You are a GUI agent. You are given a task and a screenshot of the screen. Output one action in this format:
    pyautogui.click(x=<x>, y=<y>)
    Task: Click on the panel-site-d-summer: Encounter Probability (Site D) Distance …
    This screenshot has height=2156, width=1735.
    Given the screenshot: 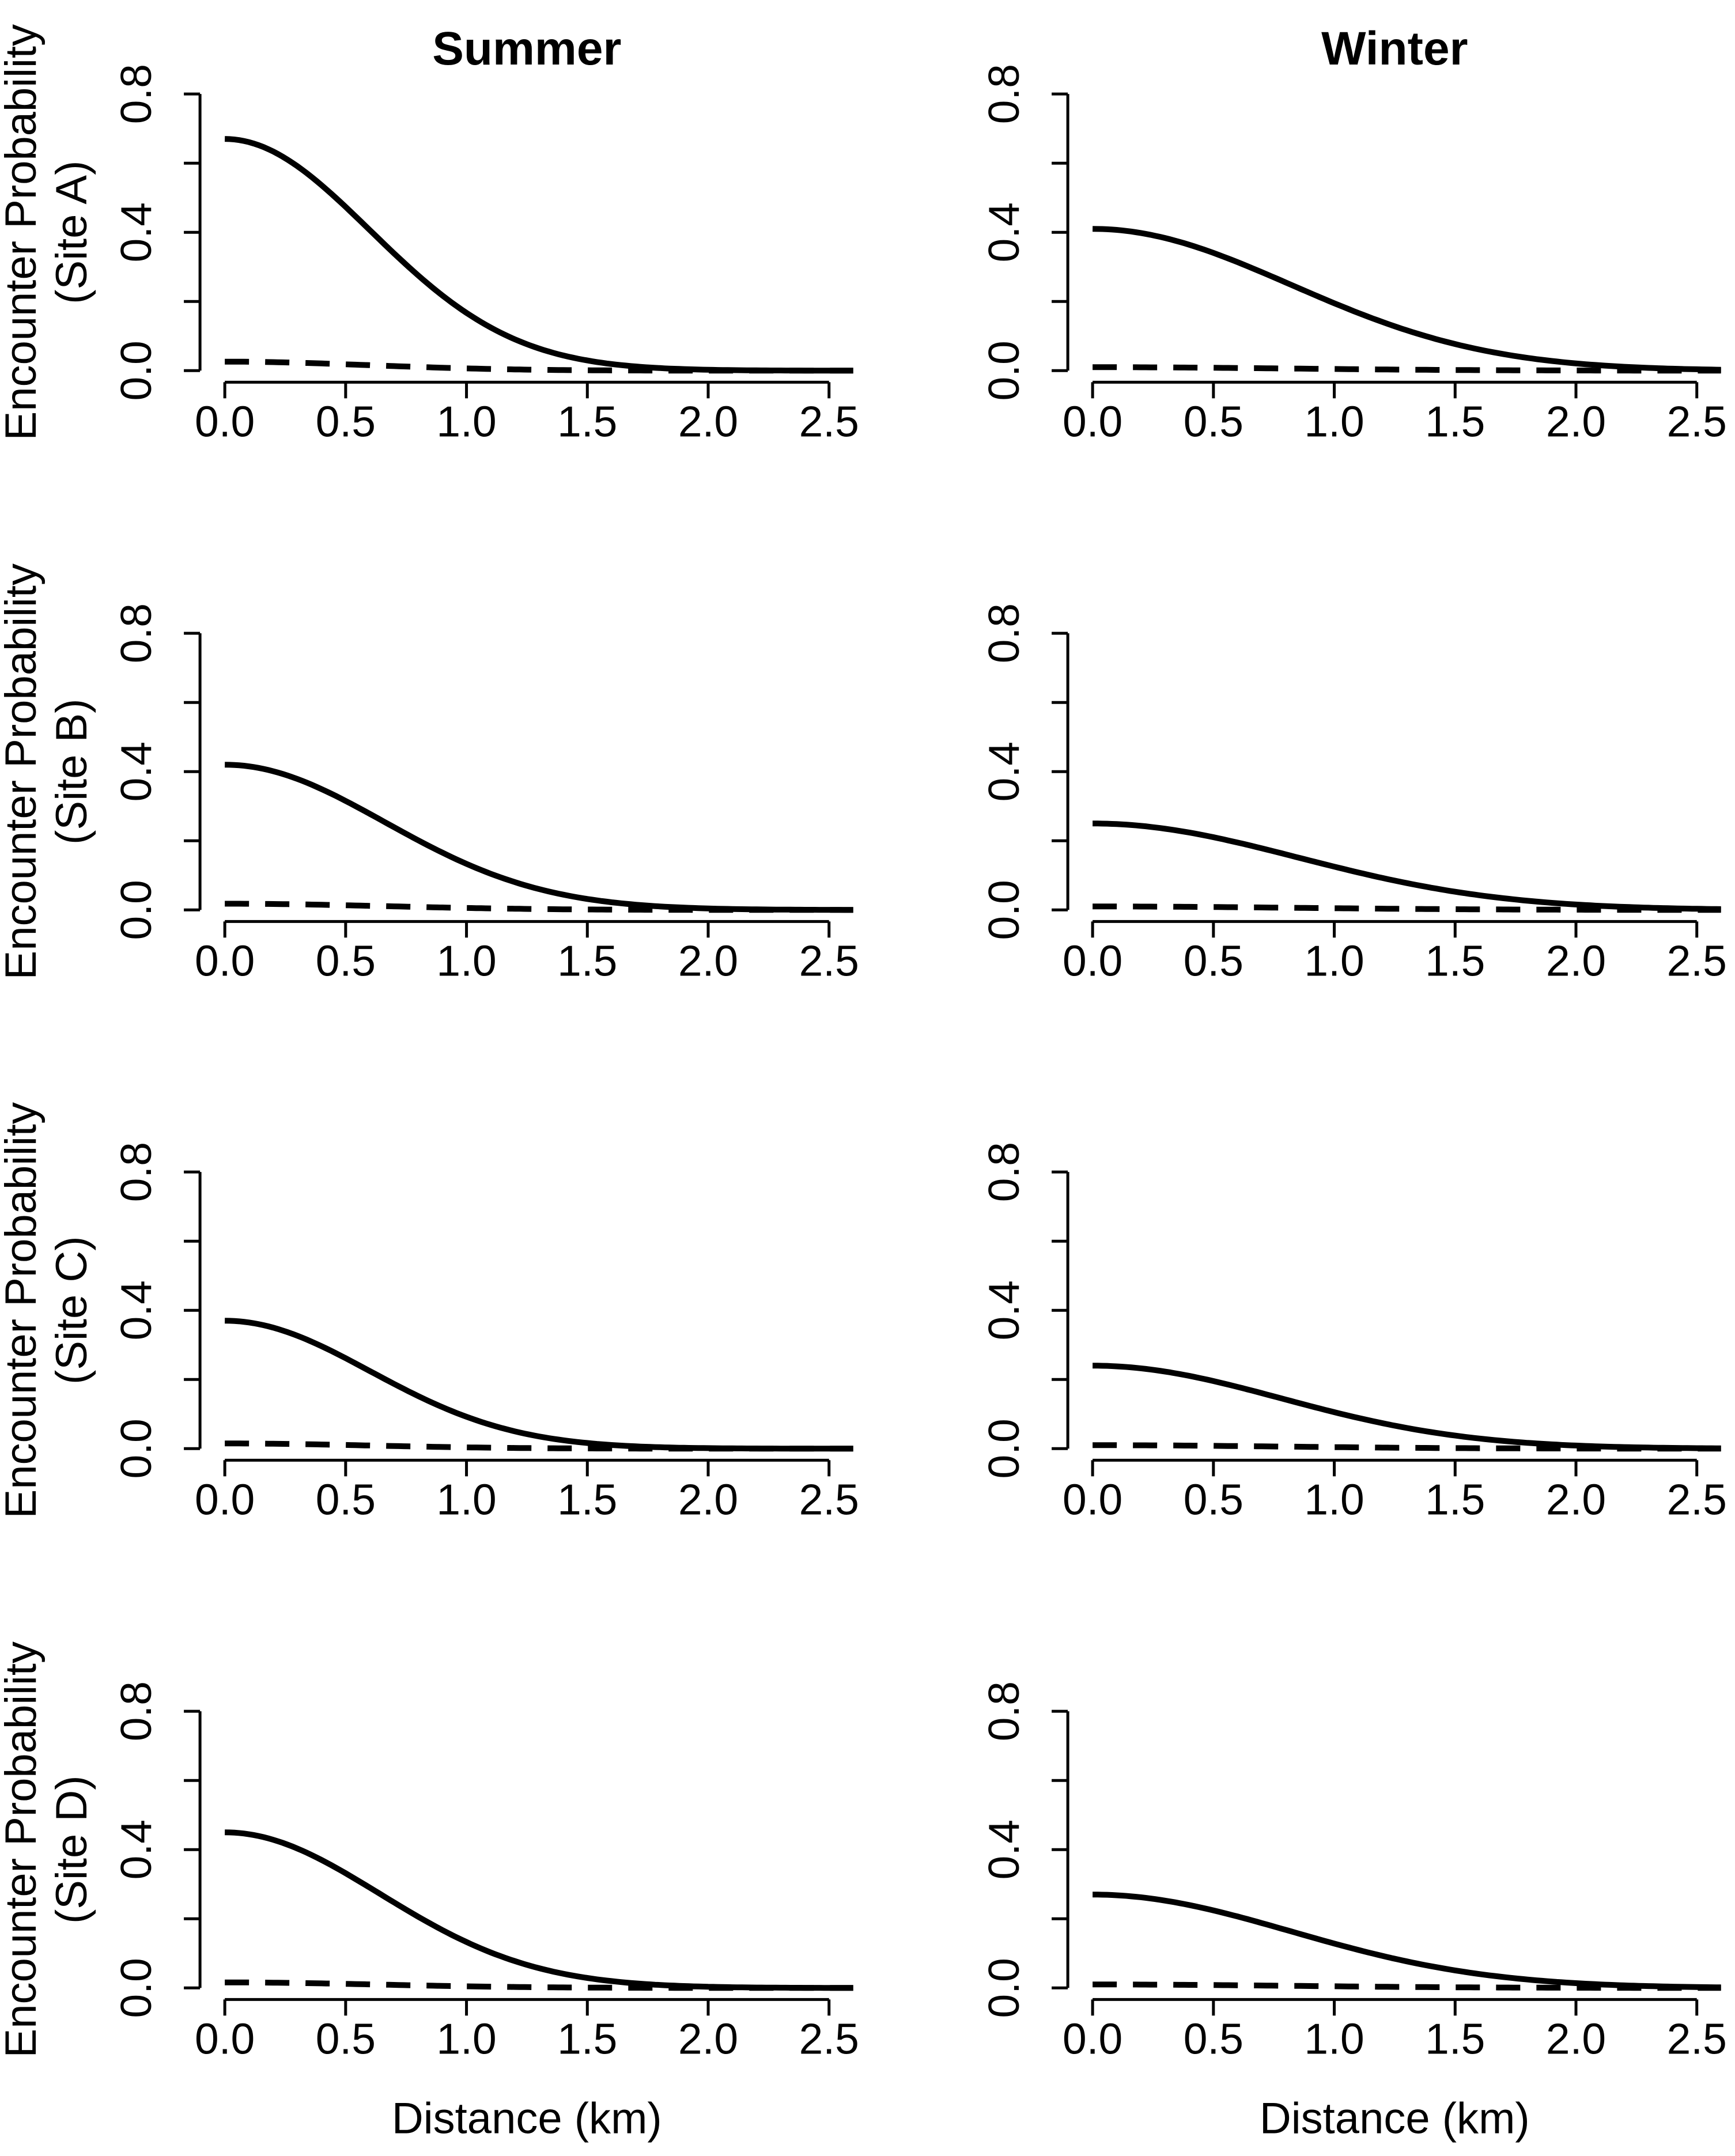 What is the action you would take?
    pyautogui.click(x=429, y=1892)
    